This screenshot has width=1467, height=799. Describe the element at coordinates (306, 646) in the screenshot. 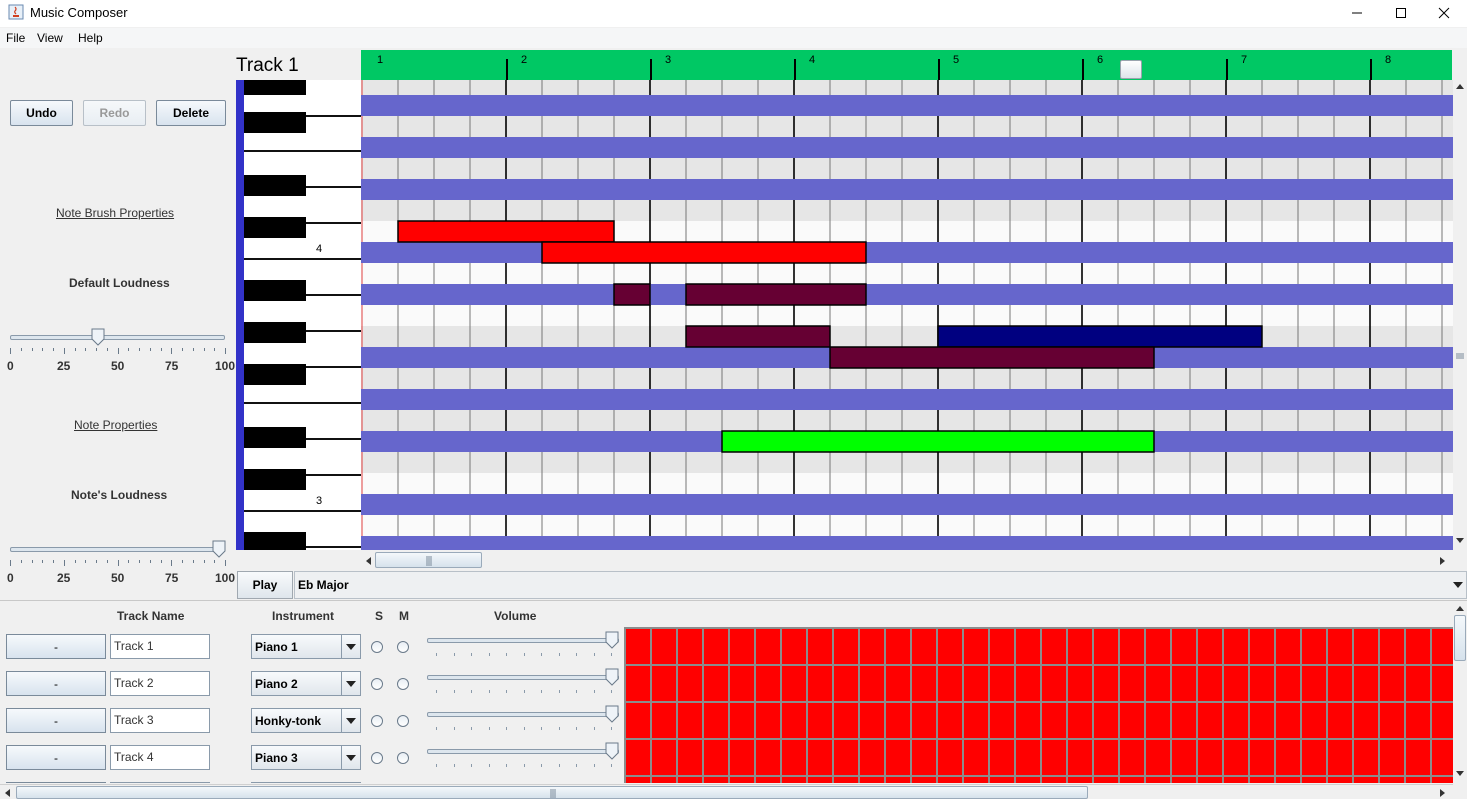

I see `instrument-select: Piano 1` at that location.